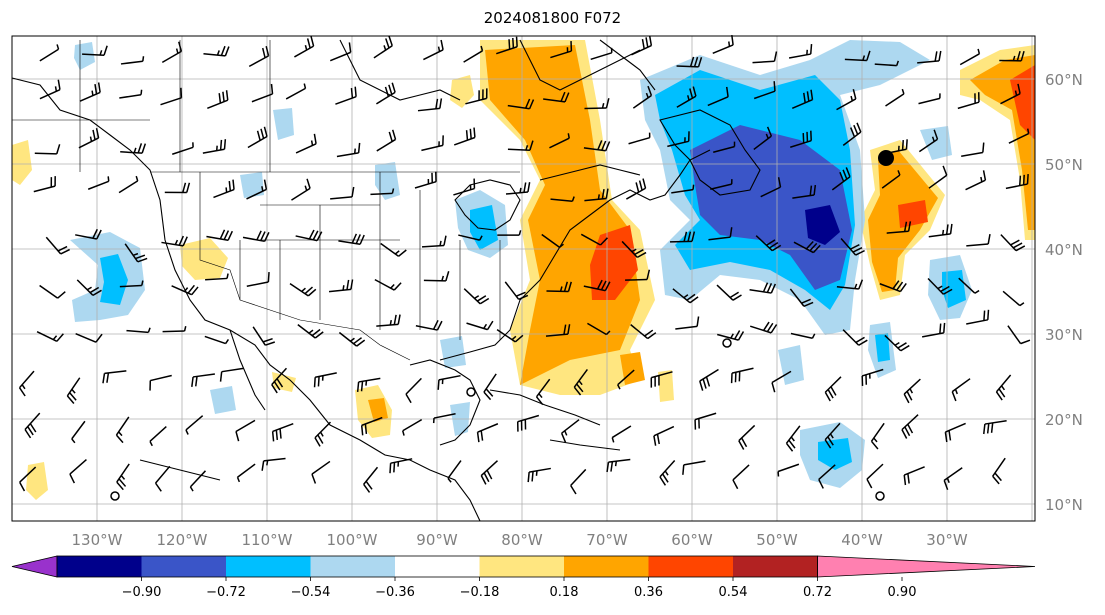 Image resolution: width=1105 pixels, height=615 pixels. Describe the element at coordinates (1064, 80) in the screenshot. I see `latitude-label: 60°N` at that location.